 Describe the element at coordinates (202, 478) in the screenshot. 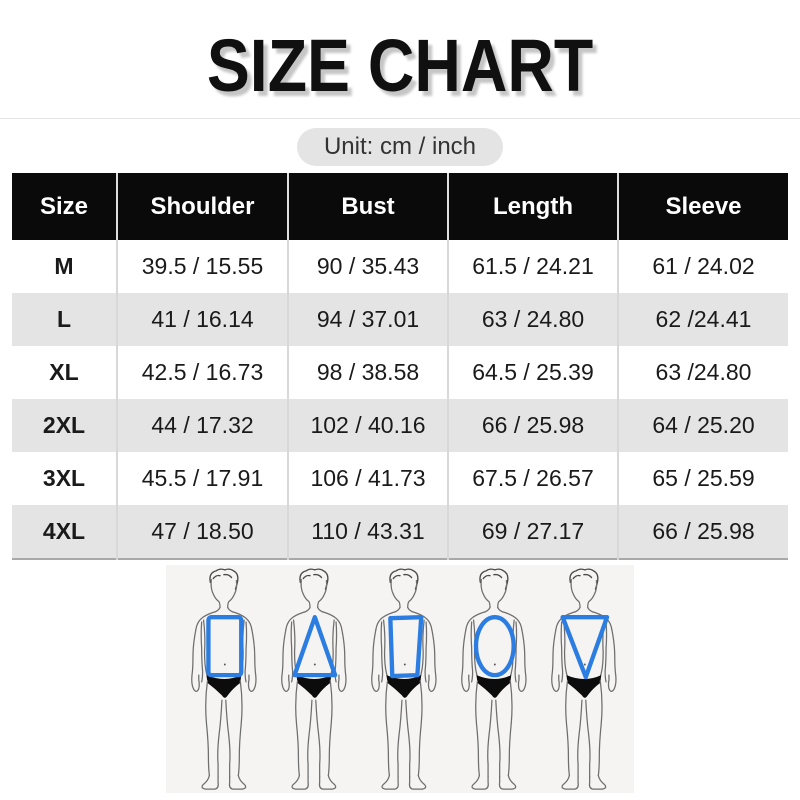

I see `shoulder-cell: 45.5 / 17.91` at that location.